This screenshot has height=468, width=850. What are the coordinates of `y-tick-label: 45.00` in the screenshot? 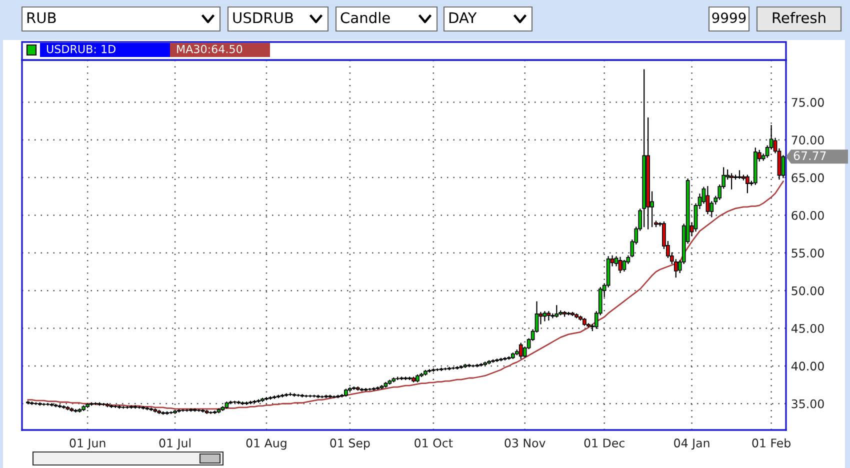 It's located at (807, 328).